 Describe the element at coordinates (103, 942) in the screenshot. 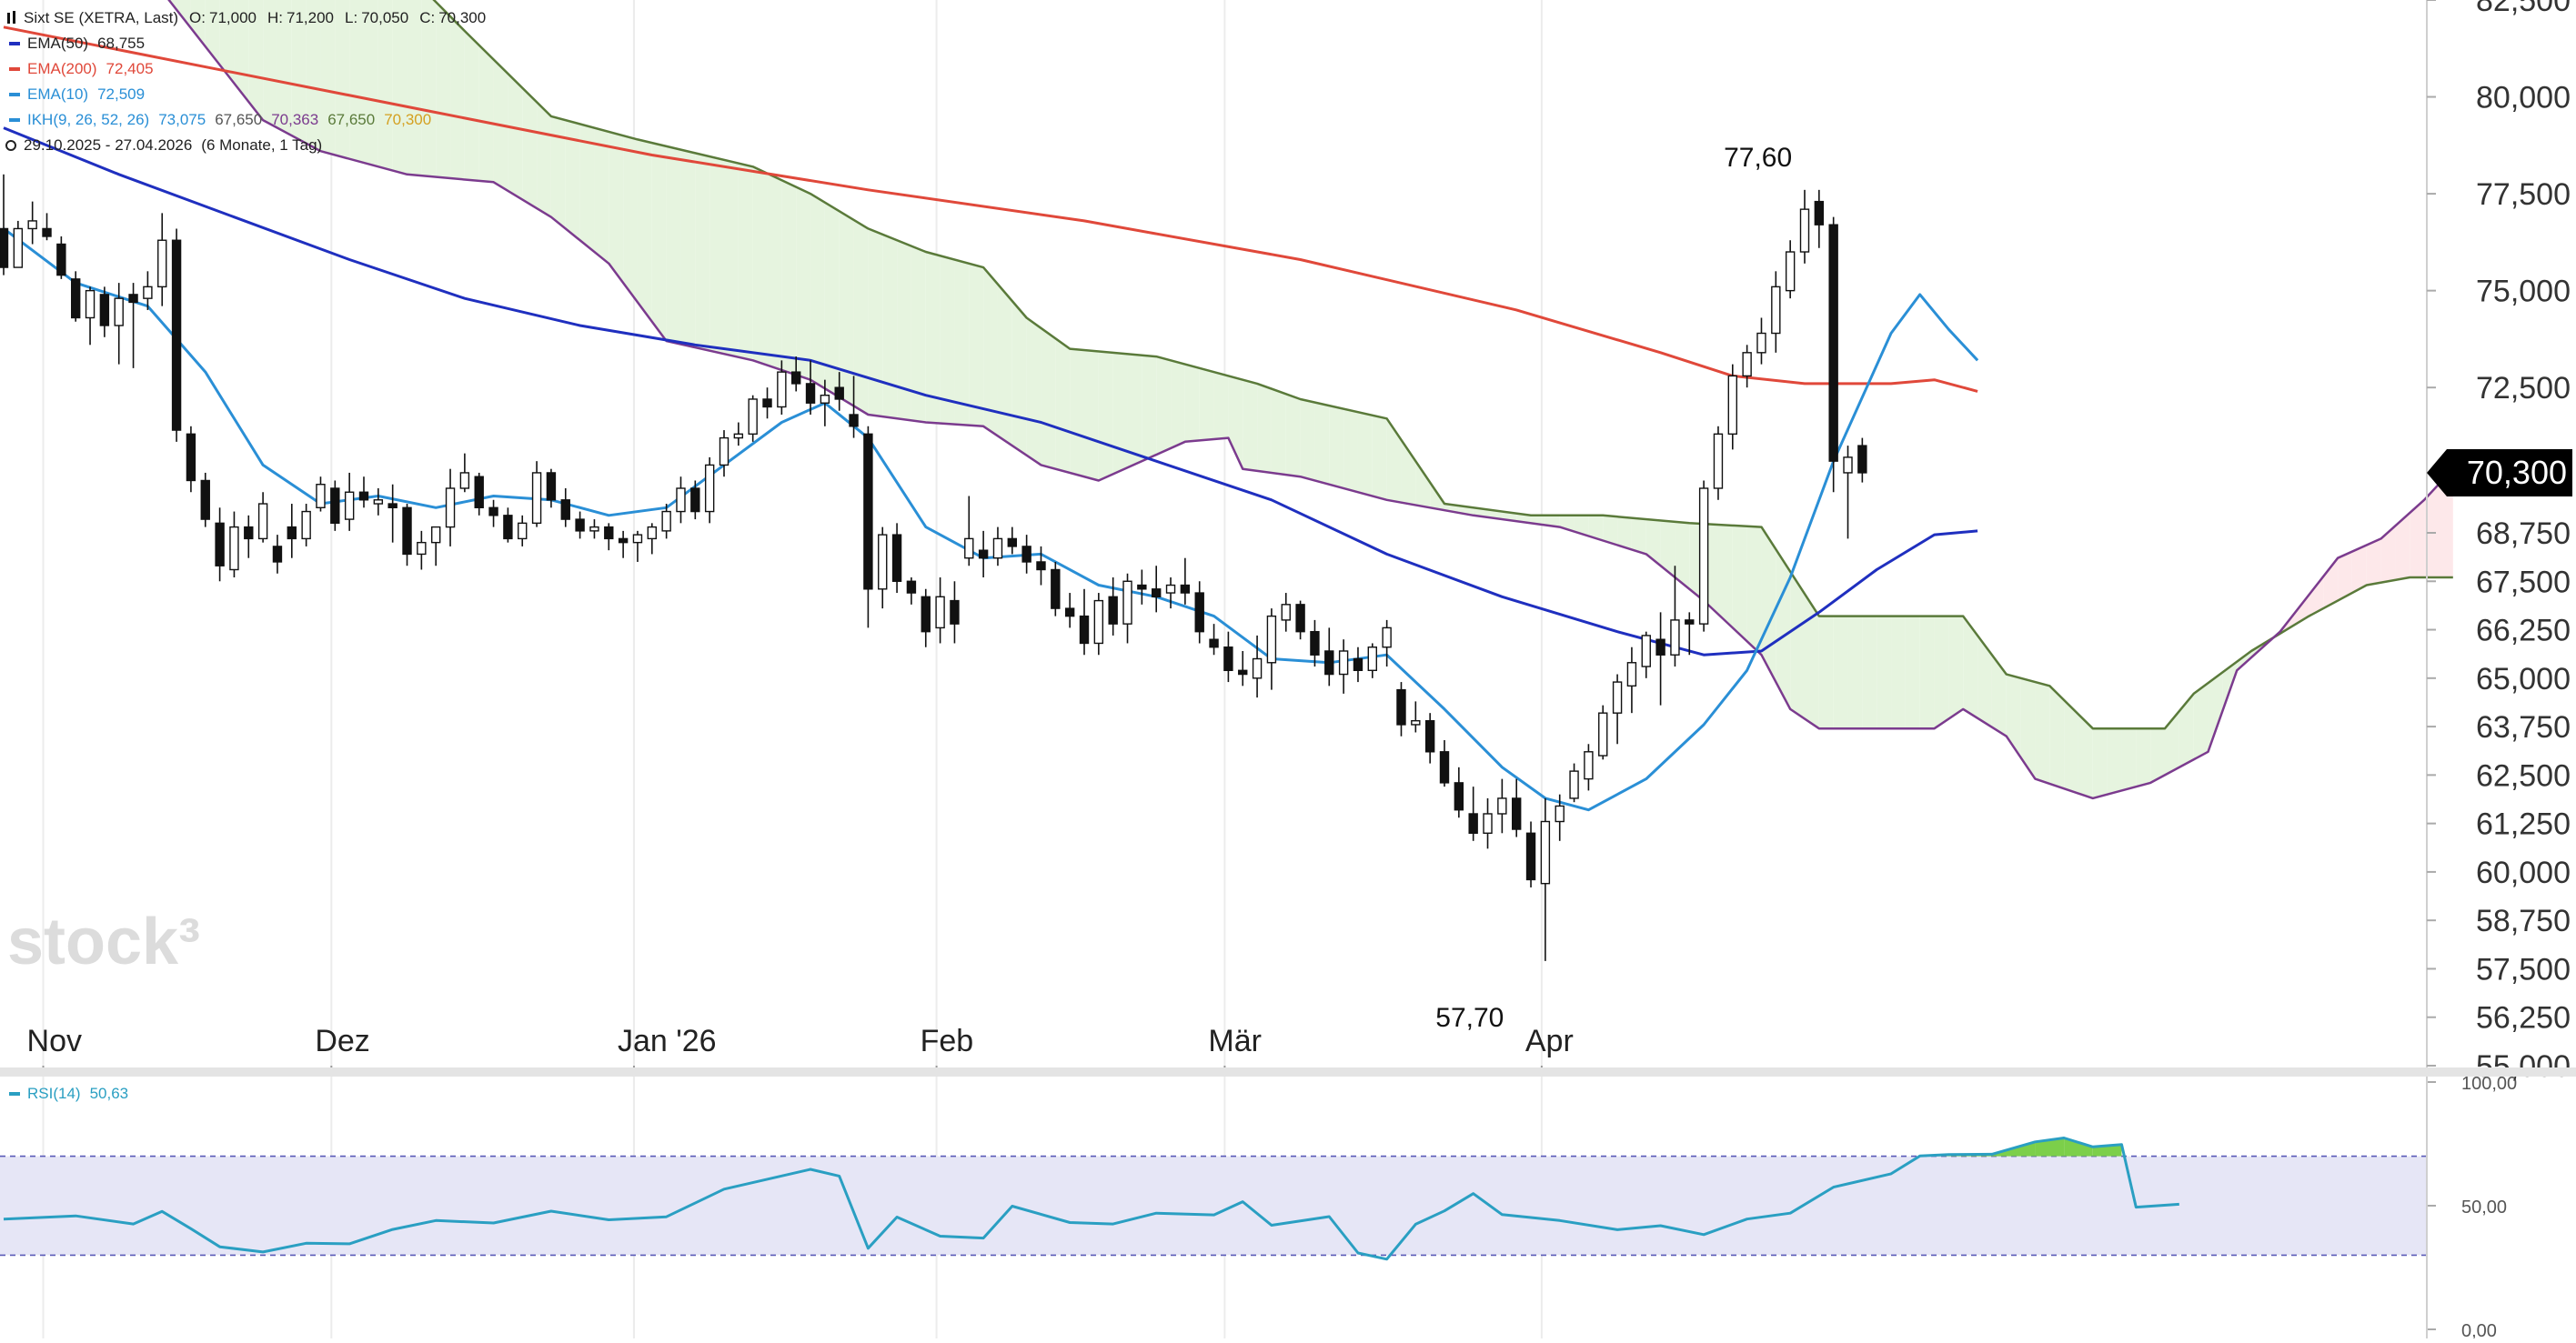

I see `watermark: stock³` at that location.